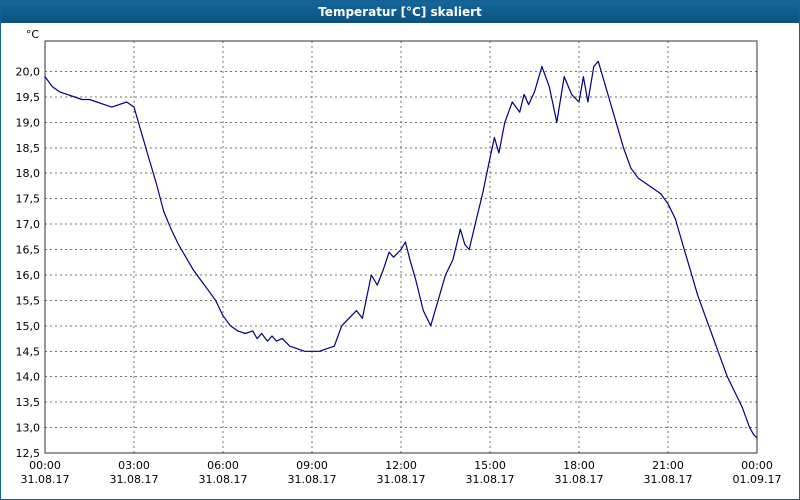  Describe the element at coordinates (579, 465) in the screenshot. I see `svg-text: 18:00` at that location.